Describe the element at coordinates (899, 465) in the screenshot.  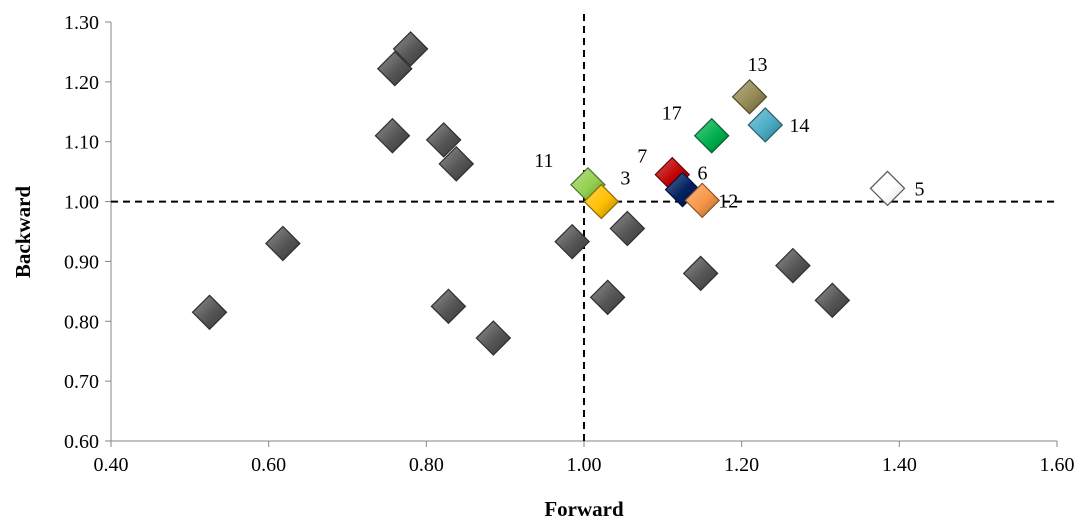
I see `x-tick-label: 1.40` at that location.